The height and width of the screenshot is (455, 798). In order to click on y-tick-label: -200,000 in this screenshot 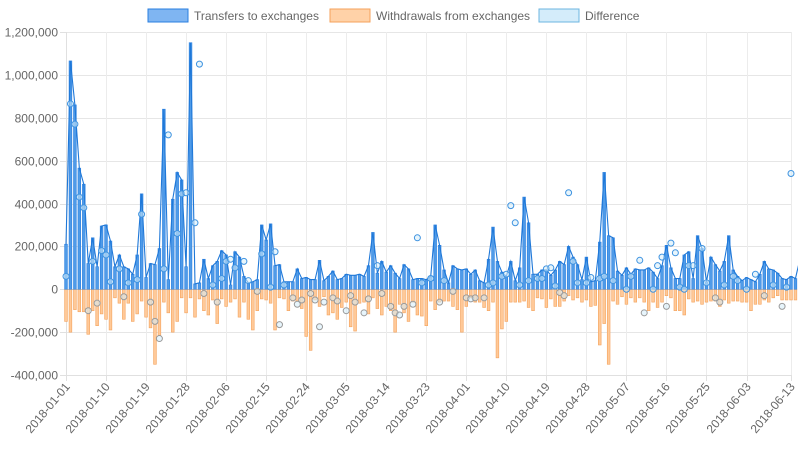, I will do `click(35, 333)`.